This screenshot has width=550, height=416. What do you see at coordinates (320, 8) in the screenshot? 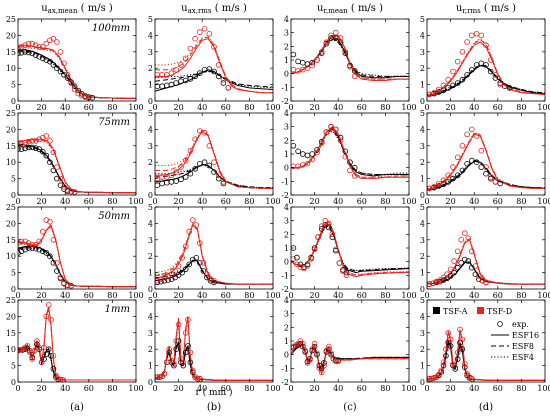
I see `column-title-main: u` at bounding box center [320, 8].